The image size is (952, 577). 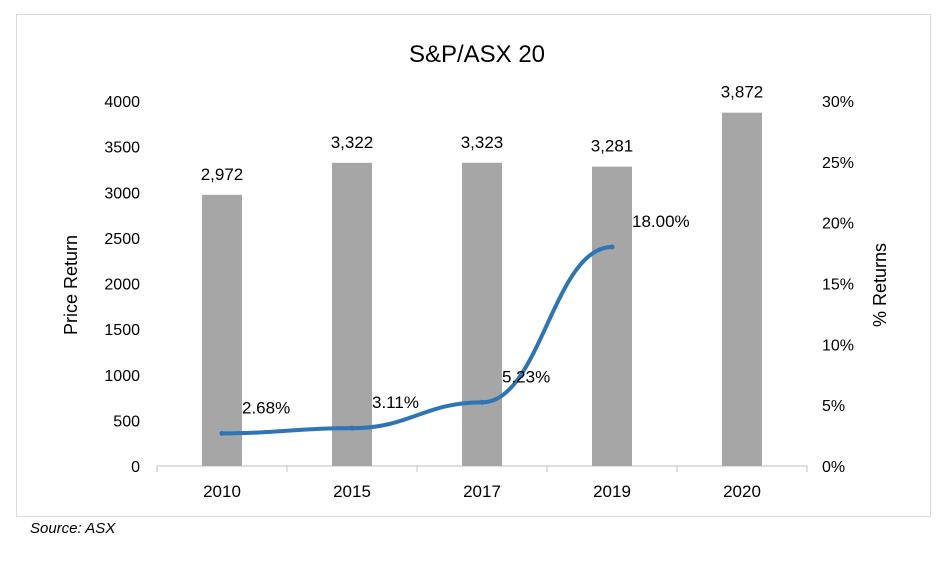 What do you see at coordinates (742, 92) in the screenshot?
I see `bar-data-label: 3,872` at bounding box center [742, 92].